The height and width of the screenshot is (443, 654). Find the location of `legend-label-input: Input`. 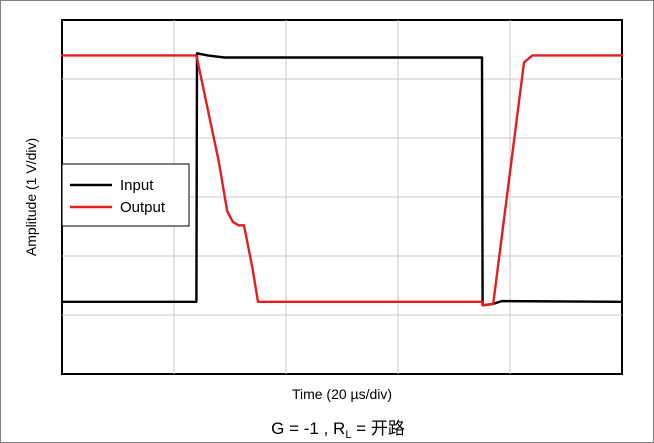

legend-label-input: Input is located at coordinates (137, 185).